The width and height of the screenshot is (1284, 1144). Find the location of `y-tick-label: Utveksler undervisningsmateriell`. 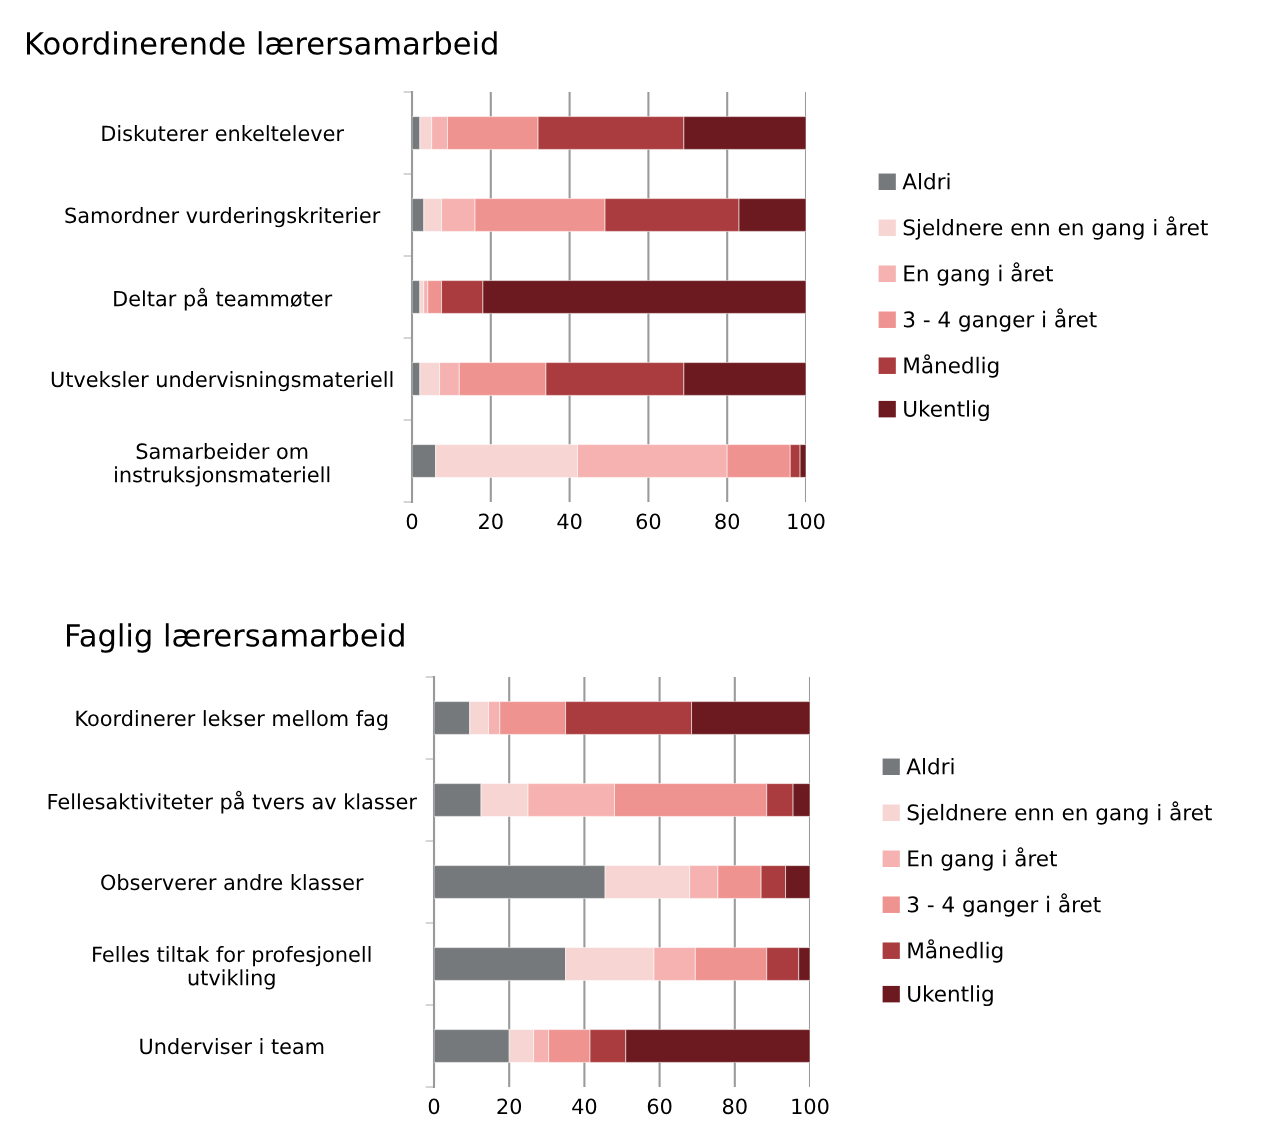

y-tick-label: Utveksler undervisningsmateriell is located at coordinates (222, 381).